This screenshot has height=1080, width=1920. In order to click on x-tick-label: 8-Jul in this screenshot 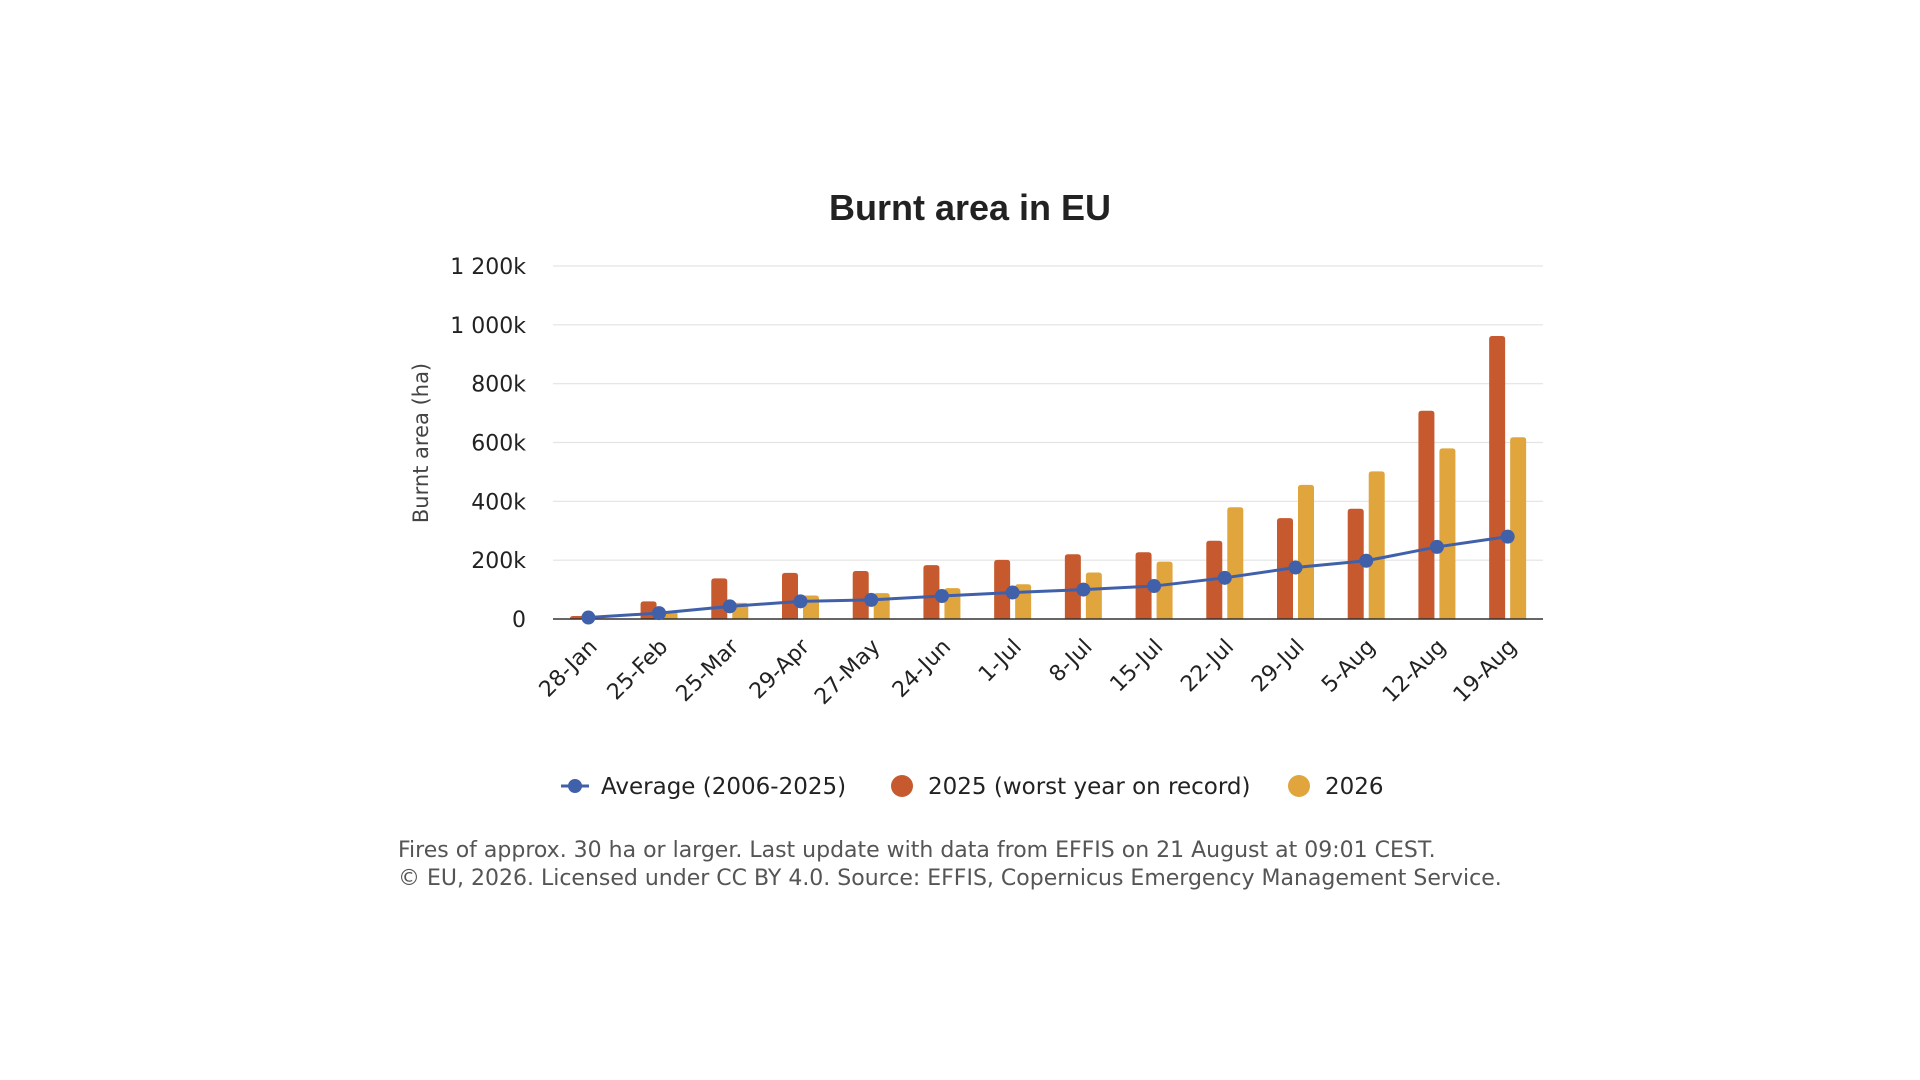, I will do `click(1071, 661)`.